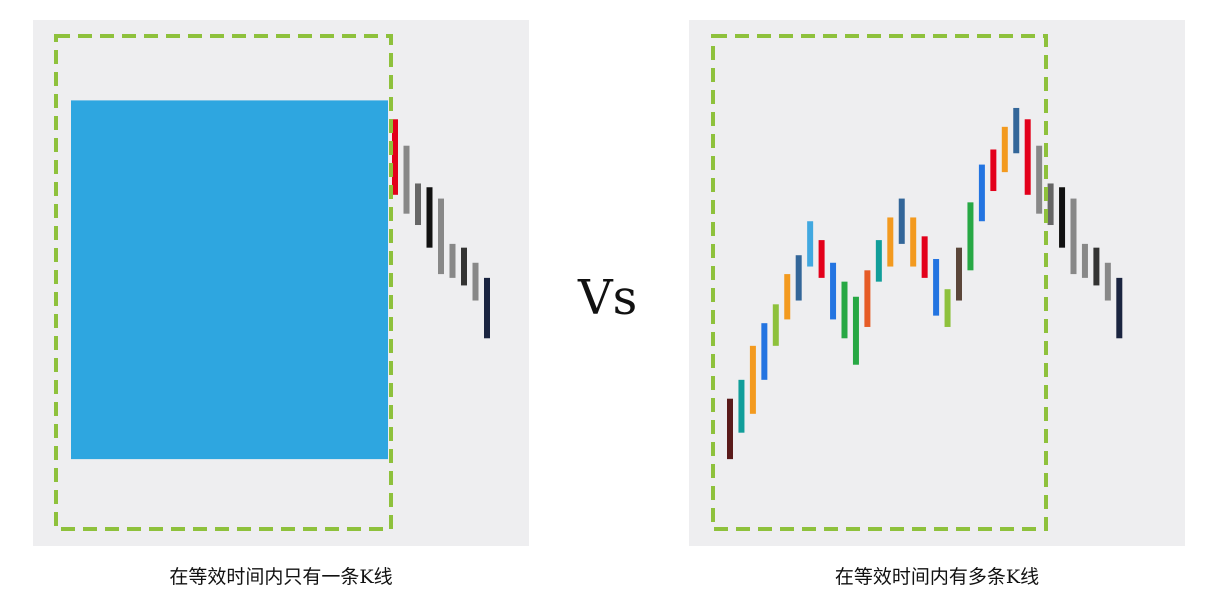  Describe the element at coordinates (608, 298) in the screenshot. I see `vs-label: Vs` at that location.